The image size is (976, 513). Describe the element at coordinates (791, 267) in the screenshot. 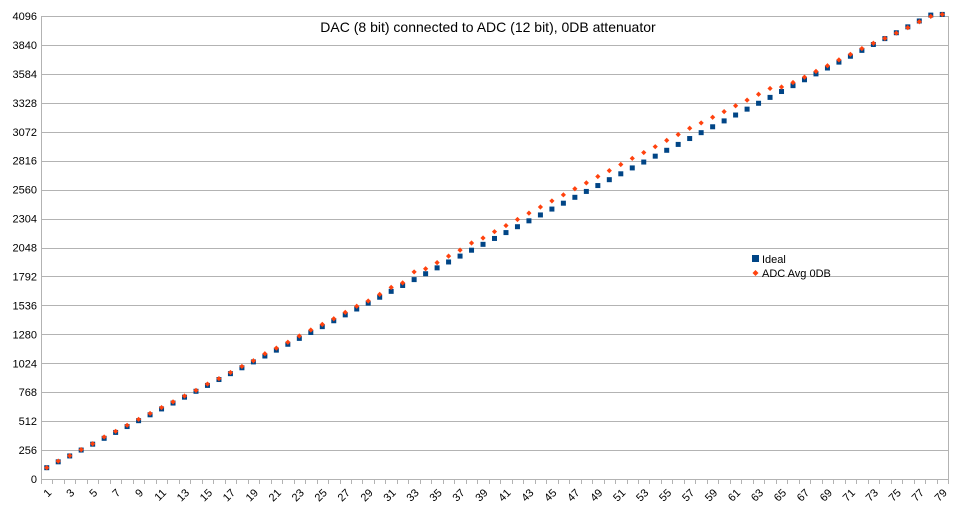

I see `legend: Ideal ADC Avg 0DB` at that location.